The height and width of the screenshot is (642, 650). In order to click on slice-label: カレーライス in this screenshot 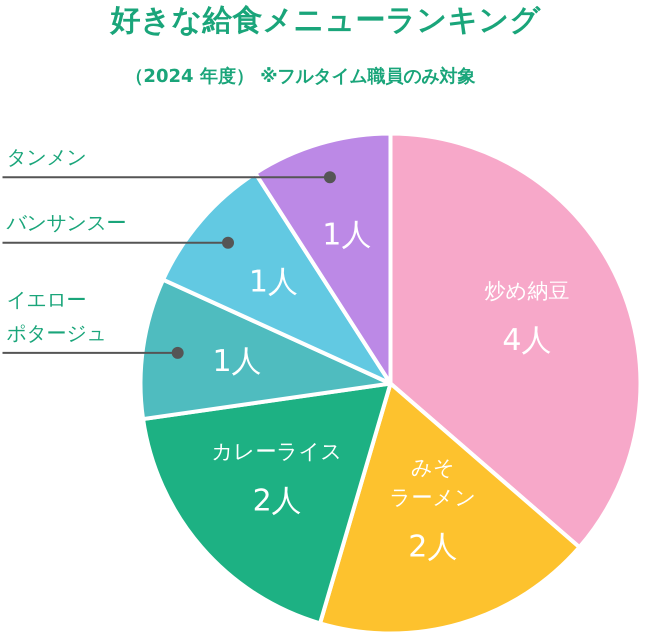, I will do `click(277, 452)`.